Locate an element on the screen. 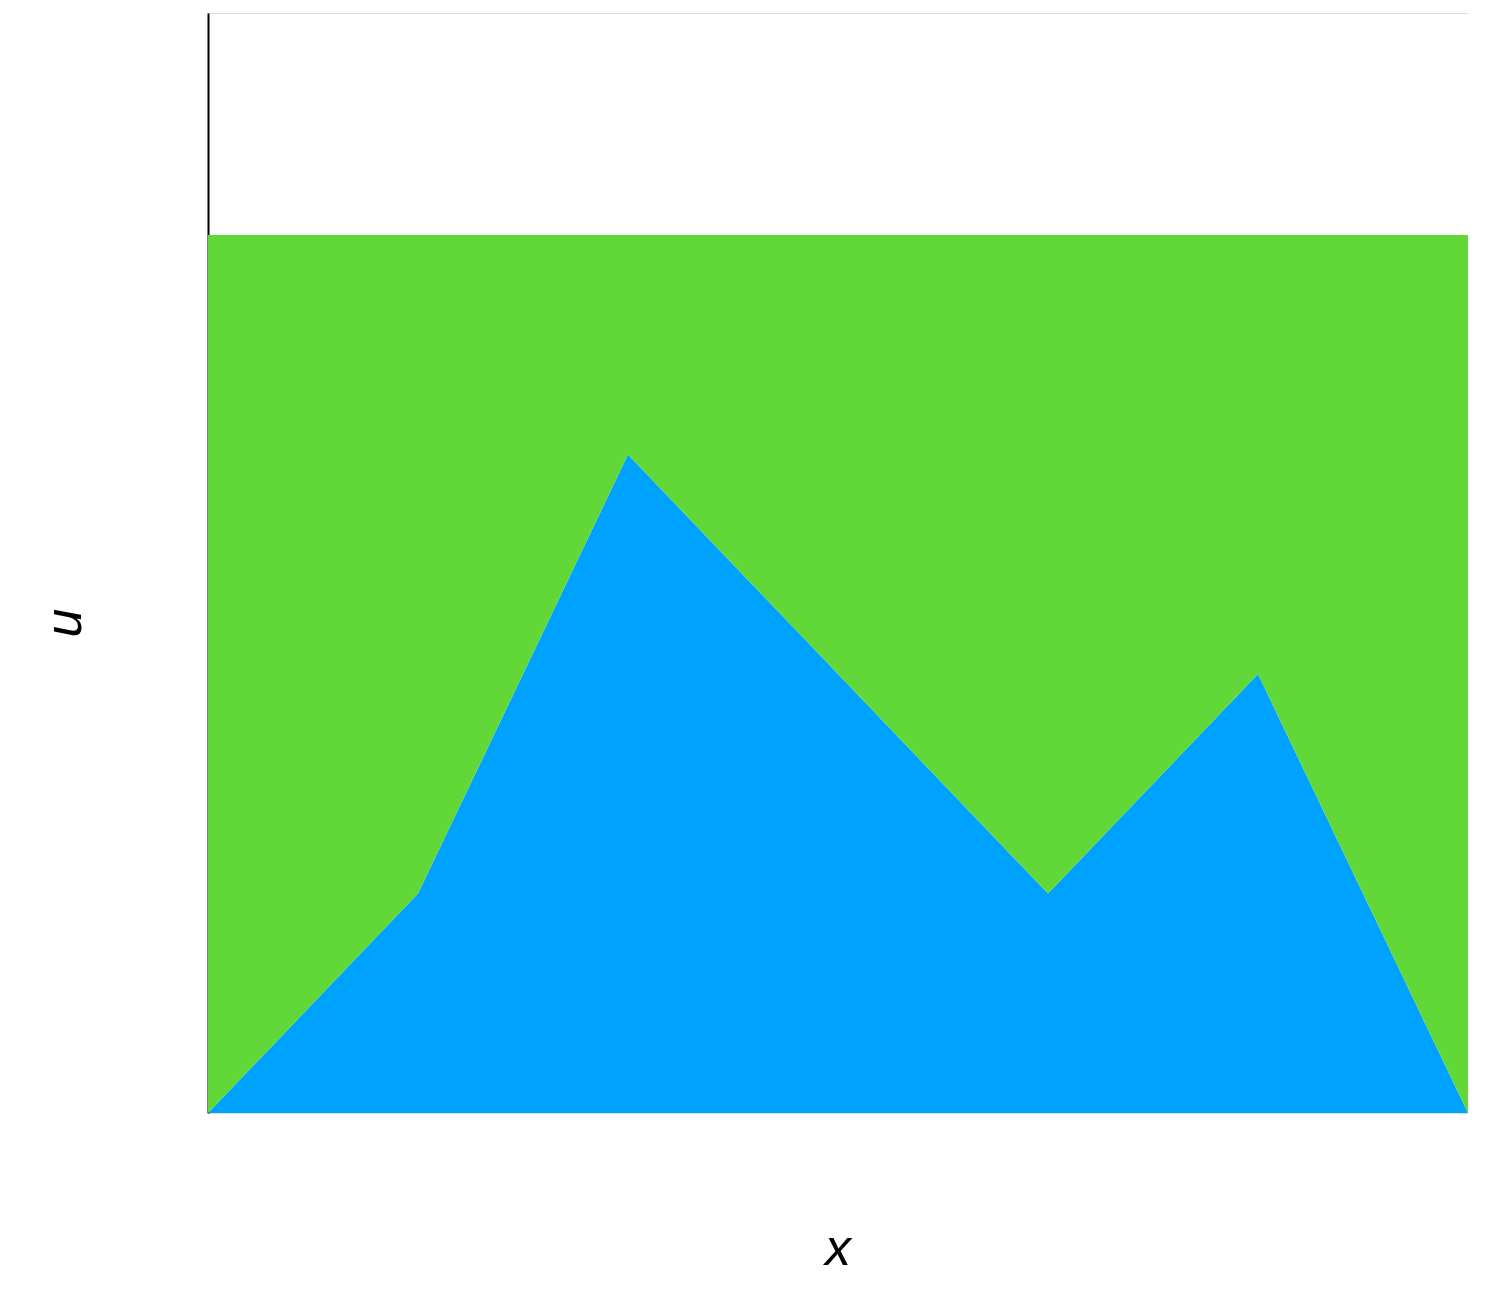  y-axis-title: u is located at coordinates (63, 623).